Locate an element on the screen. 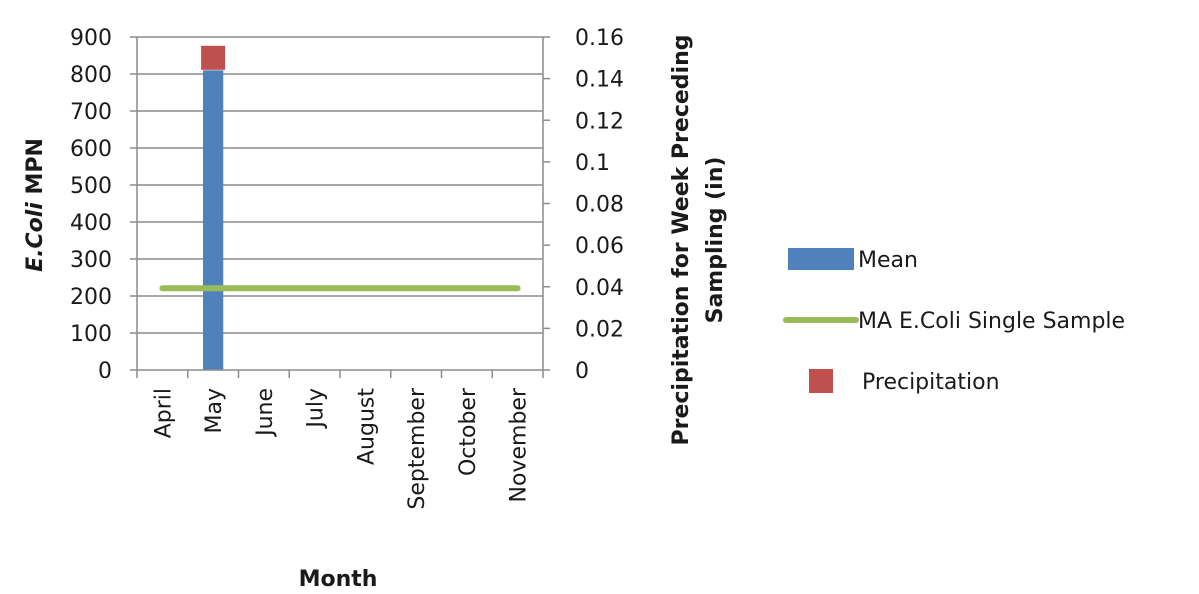  right-tick-label: 0.1 is located at coordinates (592, 163).